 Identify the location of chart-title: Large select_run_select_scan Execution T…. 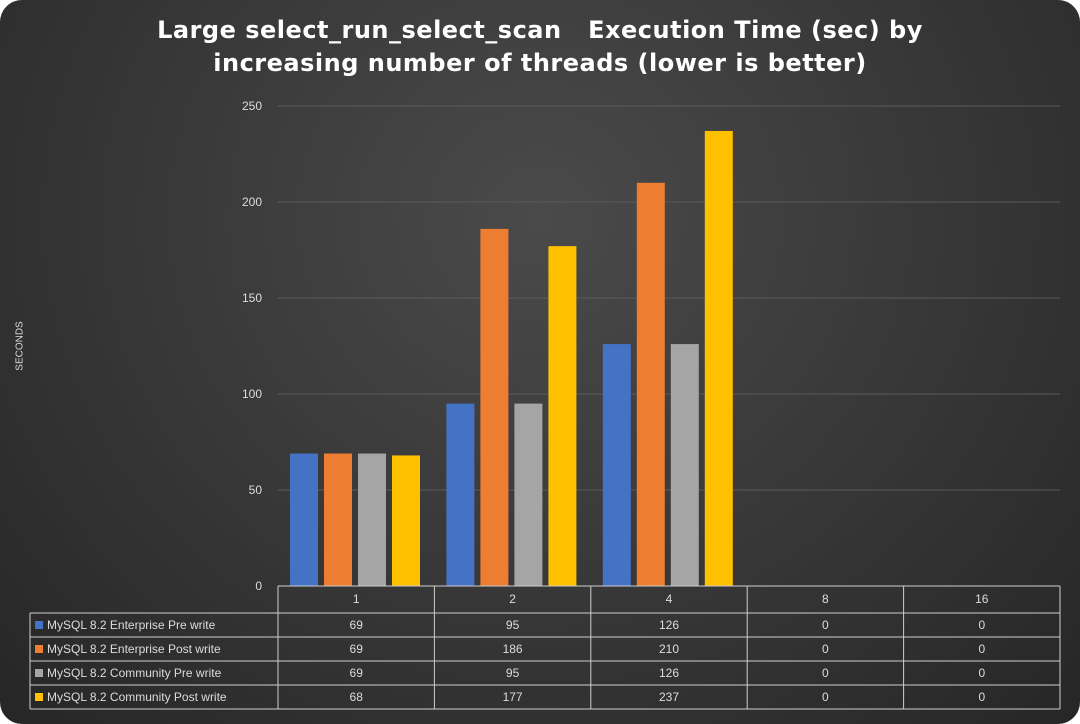
(540, 47).